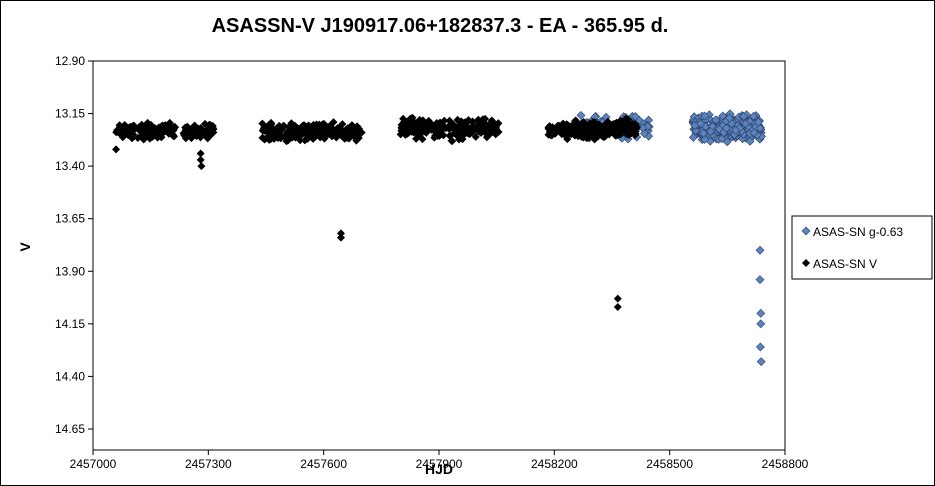 The height and width of the screenshot is (486, 935). I want to click on y-tick-label: 13.40, so click(70, 166).